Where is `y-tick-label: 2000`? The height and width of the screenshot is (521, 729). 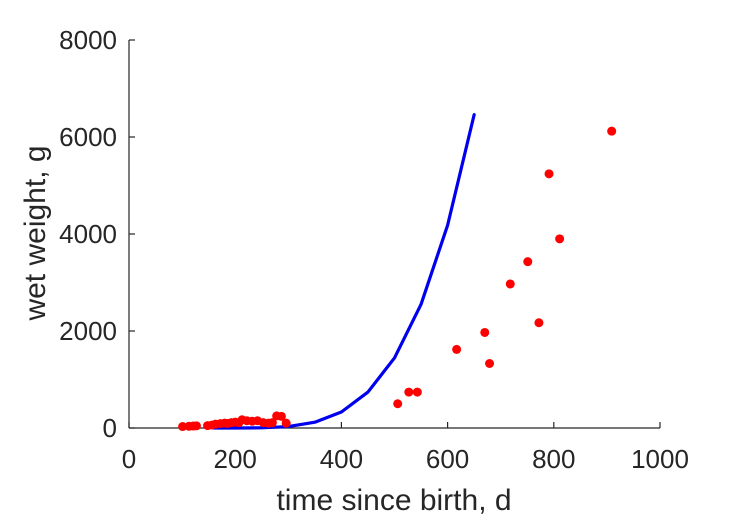 y-tick-label: 2000 is located at coordinates (88, 331).